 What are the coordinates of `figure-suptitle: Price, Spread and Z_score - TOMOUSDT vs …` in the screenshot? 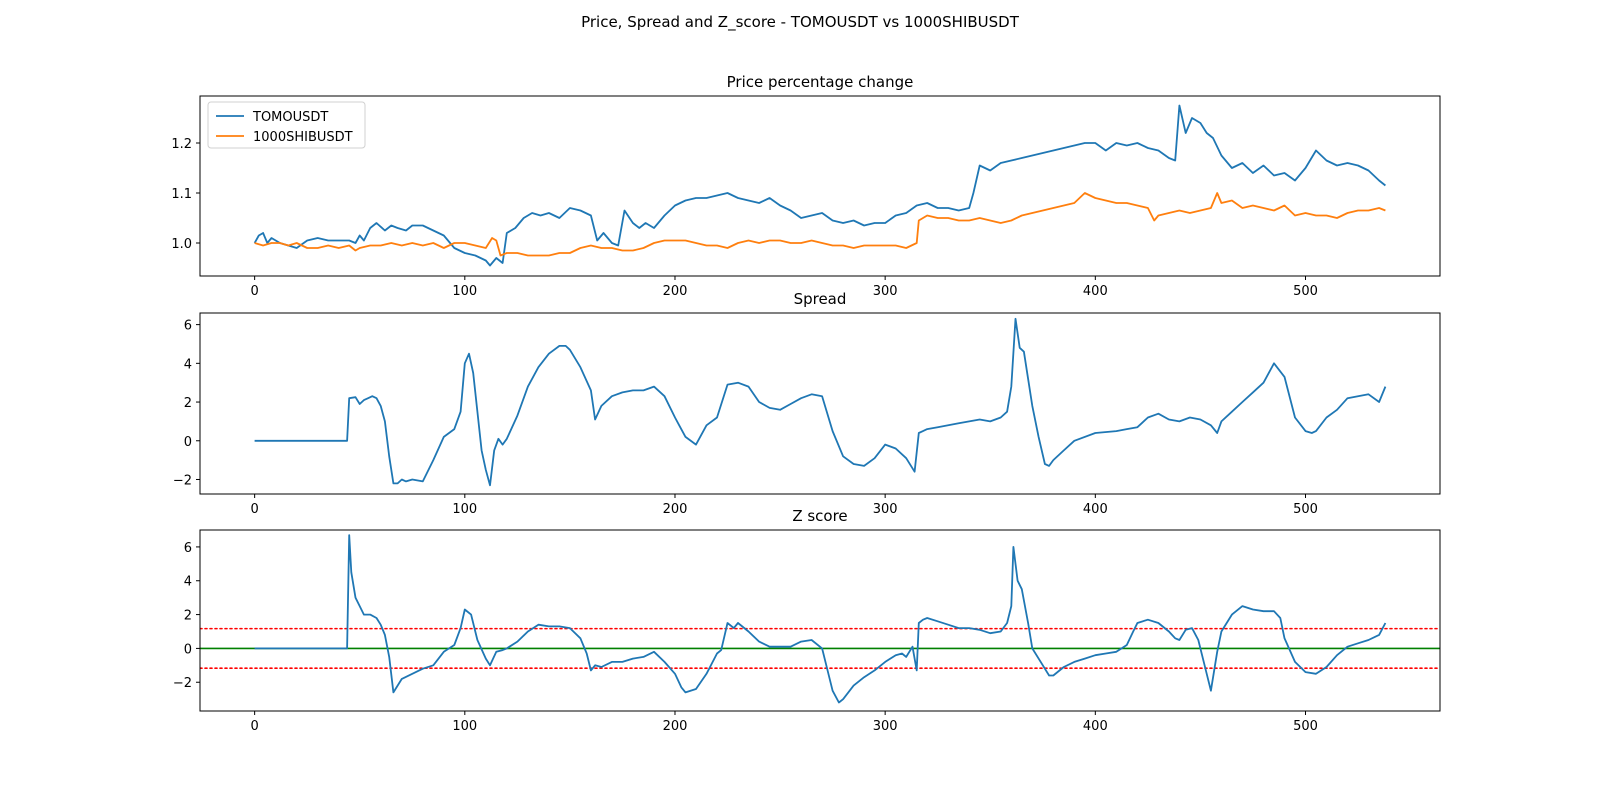 It's located at (800, 22).